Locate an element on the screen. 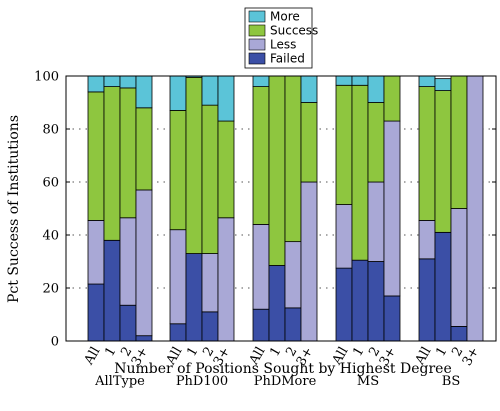 Image resolution: width=500 pixels, height=411 pixels. y-tick-label: 60 is located at coordinates (50, 183).